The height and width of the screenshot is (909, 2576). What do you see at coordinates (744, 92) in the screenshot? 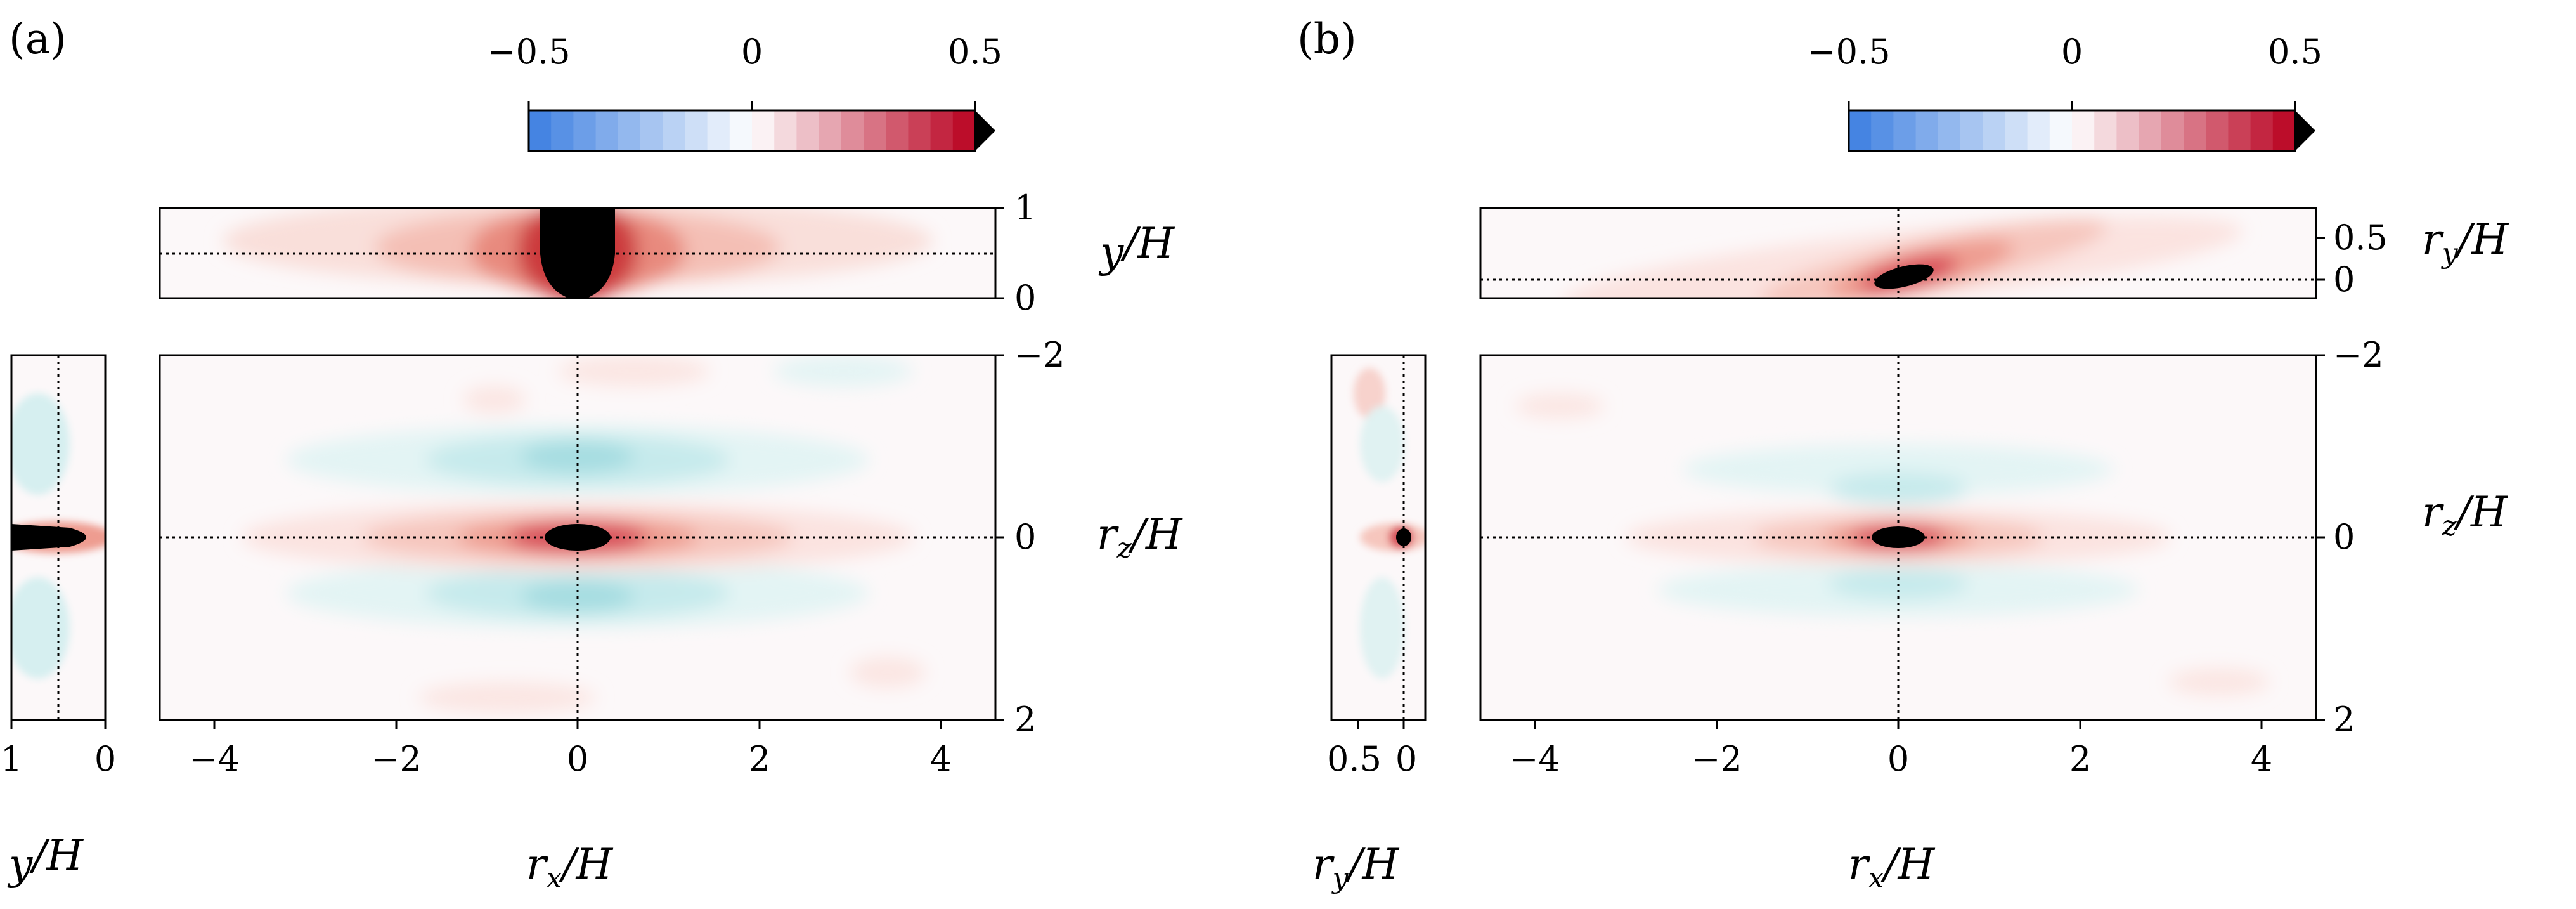
I see `panel-a-colorbar: −0.5 0 0.5` at bounding box center [744, 92].